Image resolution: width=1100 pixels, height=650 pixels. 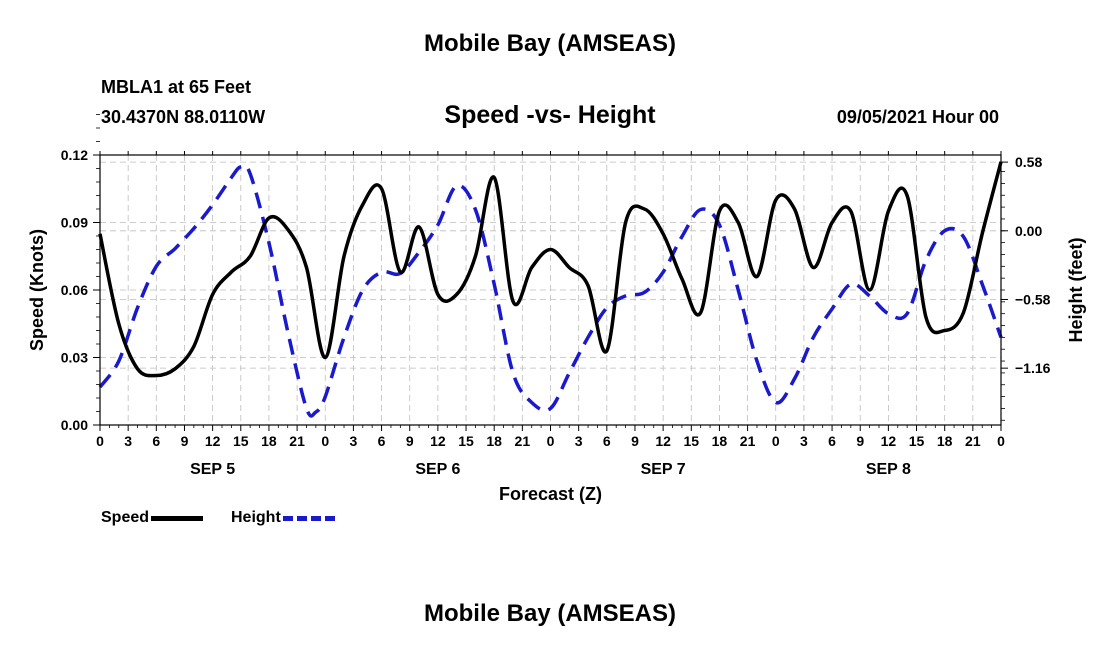 What do you see at coordinates (550, 115) in the screenshot?
I see `chart-title: Speed -vs- Height` at bounding box center [550, 115].